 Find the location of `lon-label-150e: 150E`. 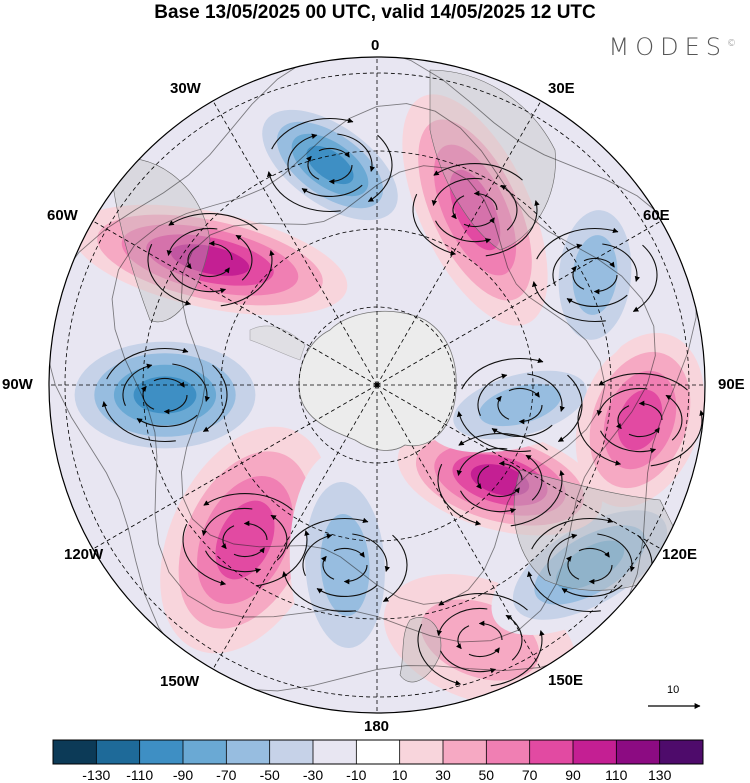

lon-label-150e: 150E is located at coordinates (566, 680).